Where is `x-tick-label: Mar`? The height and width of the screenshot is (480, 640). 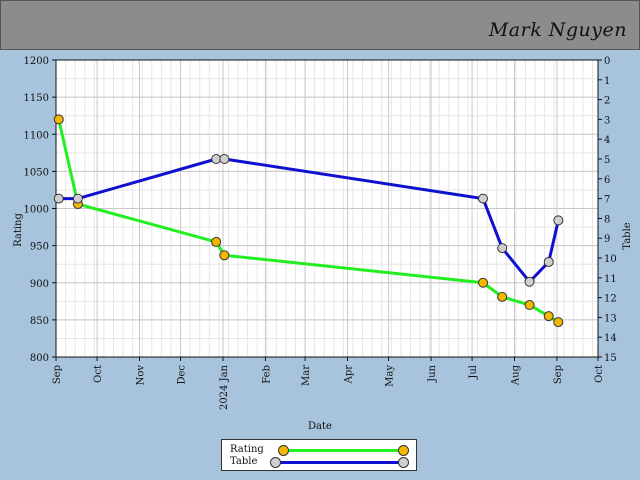
x-tick-label: Mar is located at coordinates (306, 375).